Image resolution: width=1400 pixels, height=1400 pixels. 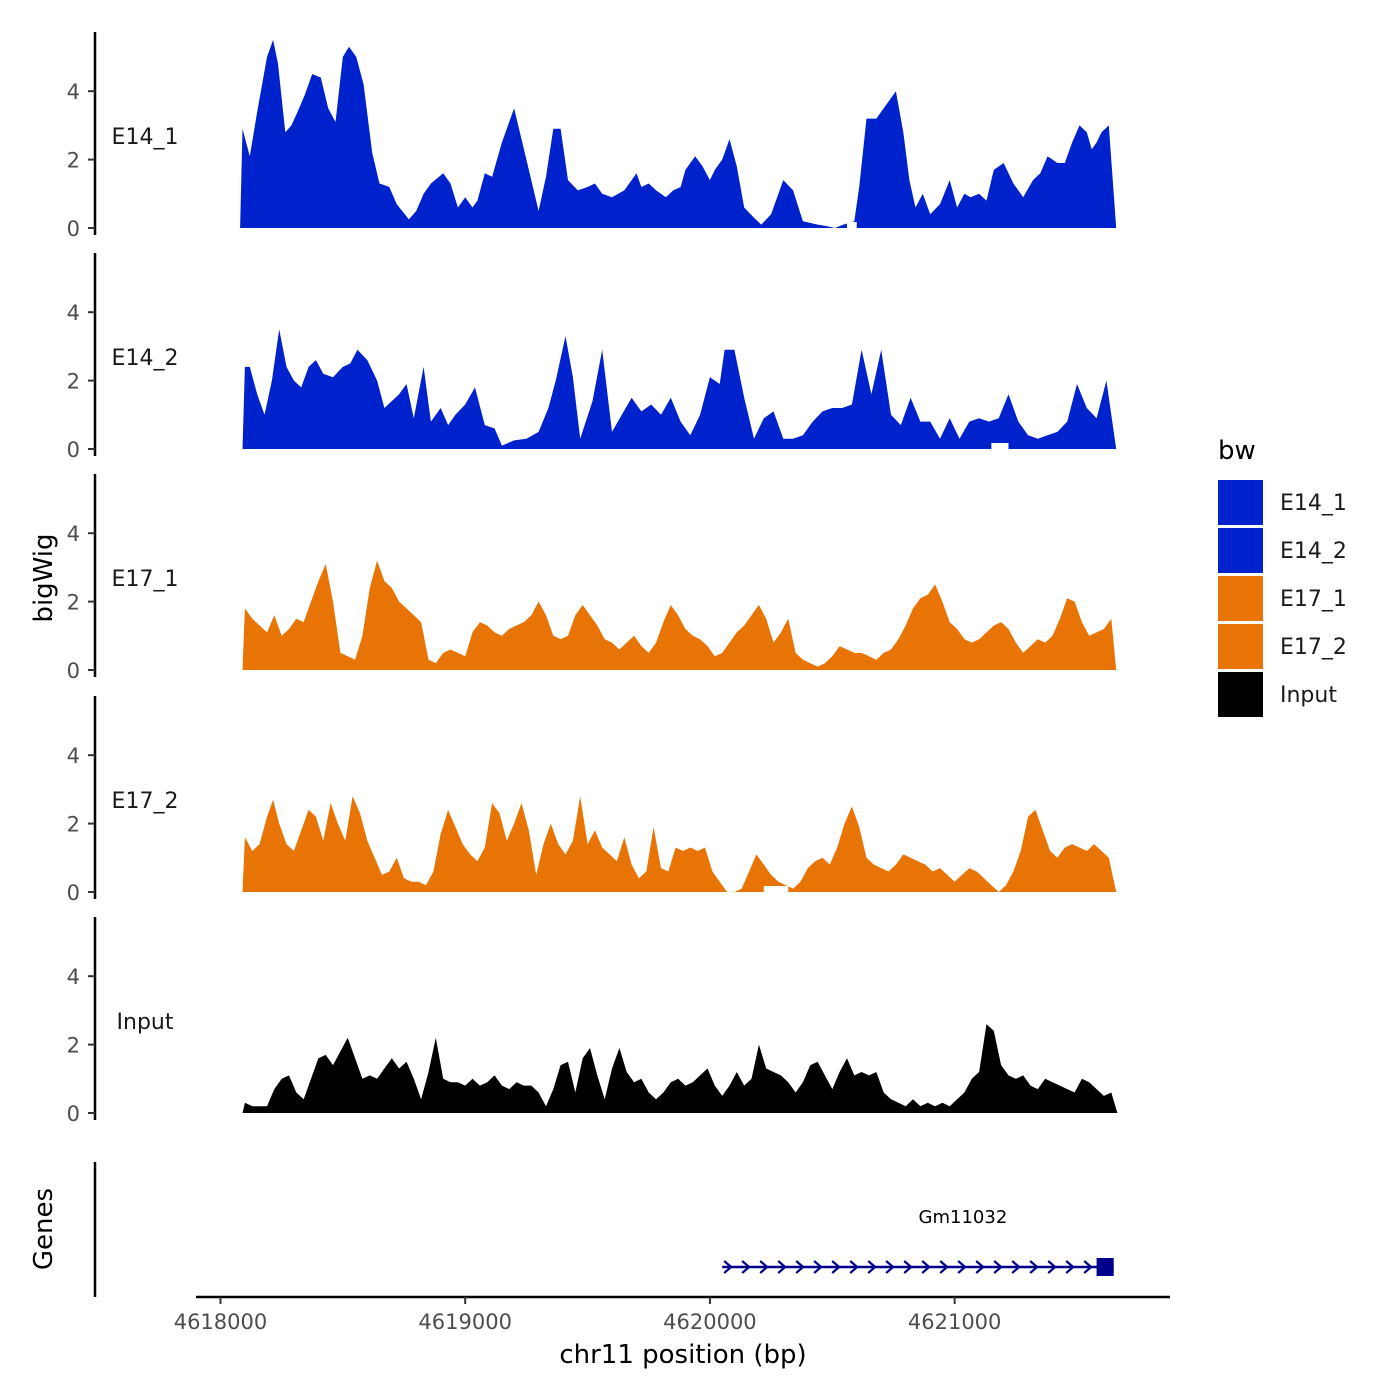 What do you see at coordinates (592, 1021) in the screenshot?
I see `track-Input: 0 2 4 Input` at bounding box center [592, 1021].